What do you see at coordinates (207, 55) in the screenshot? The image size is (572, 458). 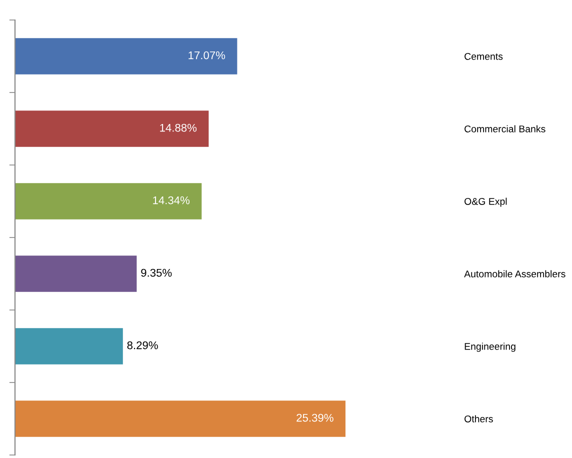 I see `data-label: 17.07%` at bounding box center [207, 55].